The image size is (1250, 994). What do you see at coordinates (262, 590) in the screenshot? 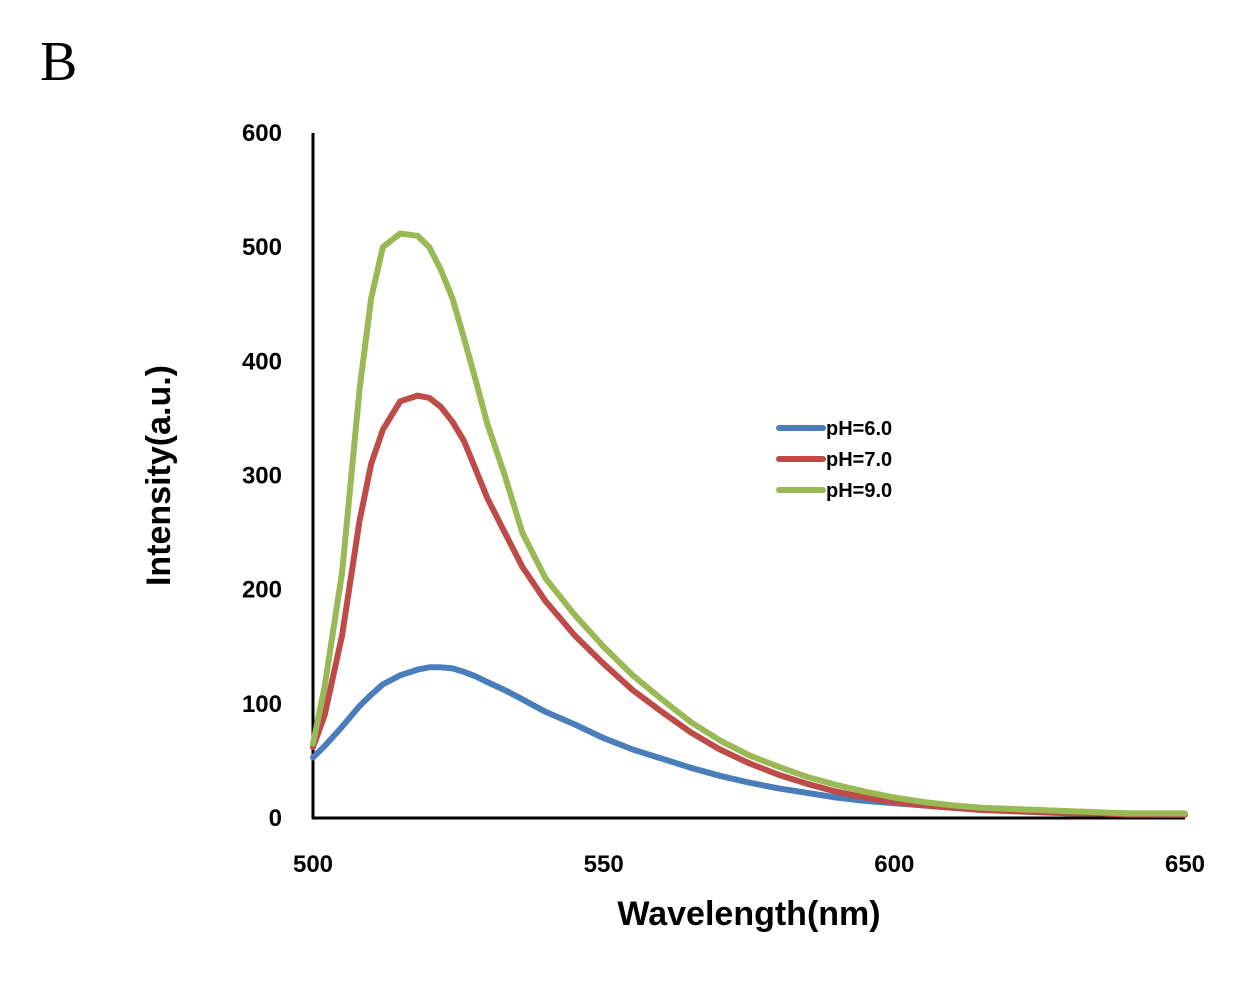
I see `y-tick-label: 200` at bounding box center [262, 590].